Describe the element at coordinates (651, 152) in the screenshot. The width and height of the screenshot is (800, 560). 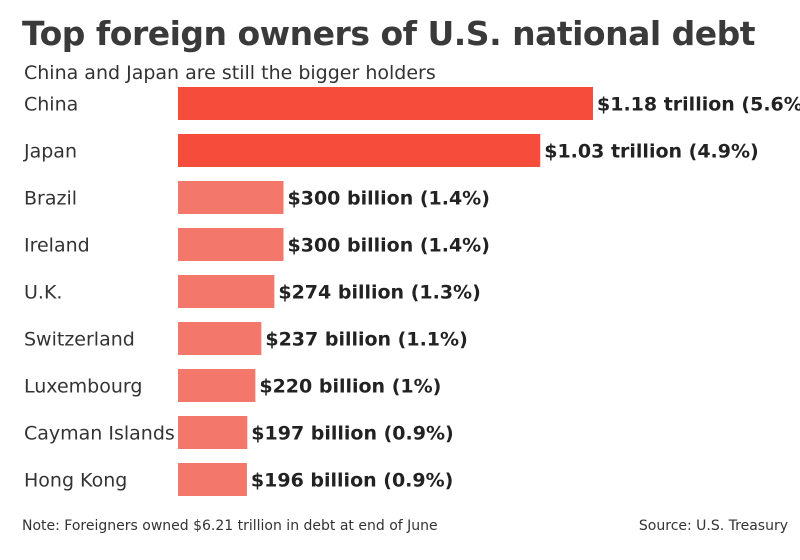
I see `value-label: $1.03 trillion (4.9%)` at that location.